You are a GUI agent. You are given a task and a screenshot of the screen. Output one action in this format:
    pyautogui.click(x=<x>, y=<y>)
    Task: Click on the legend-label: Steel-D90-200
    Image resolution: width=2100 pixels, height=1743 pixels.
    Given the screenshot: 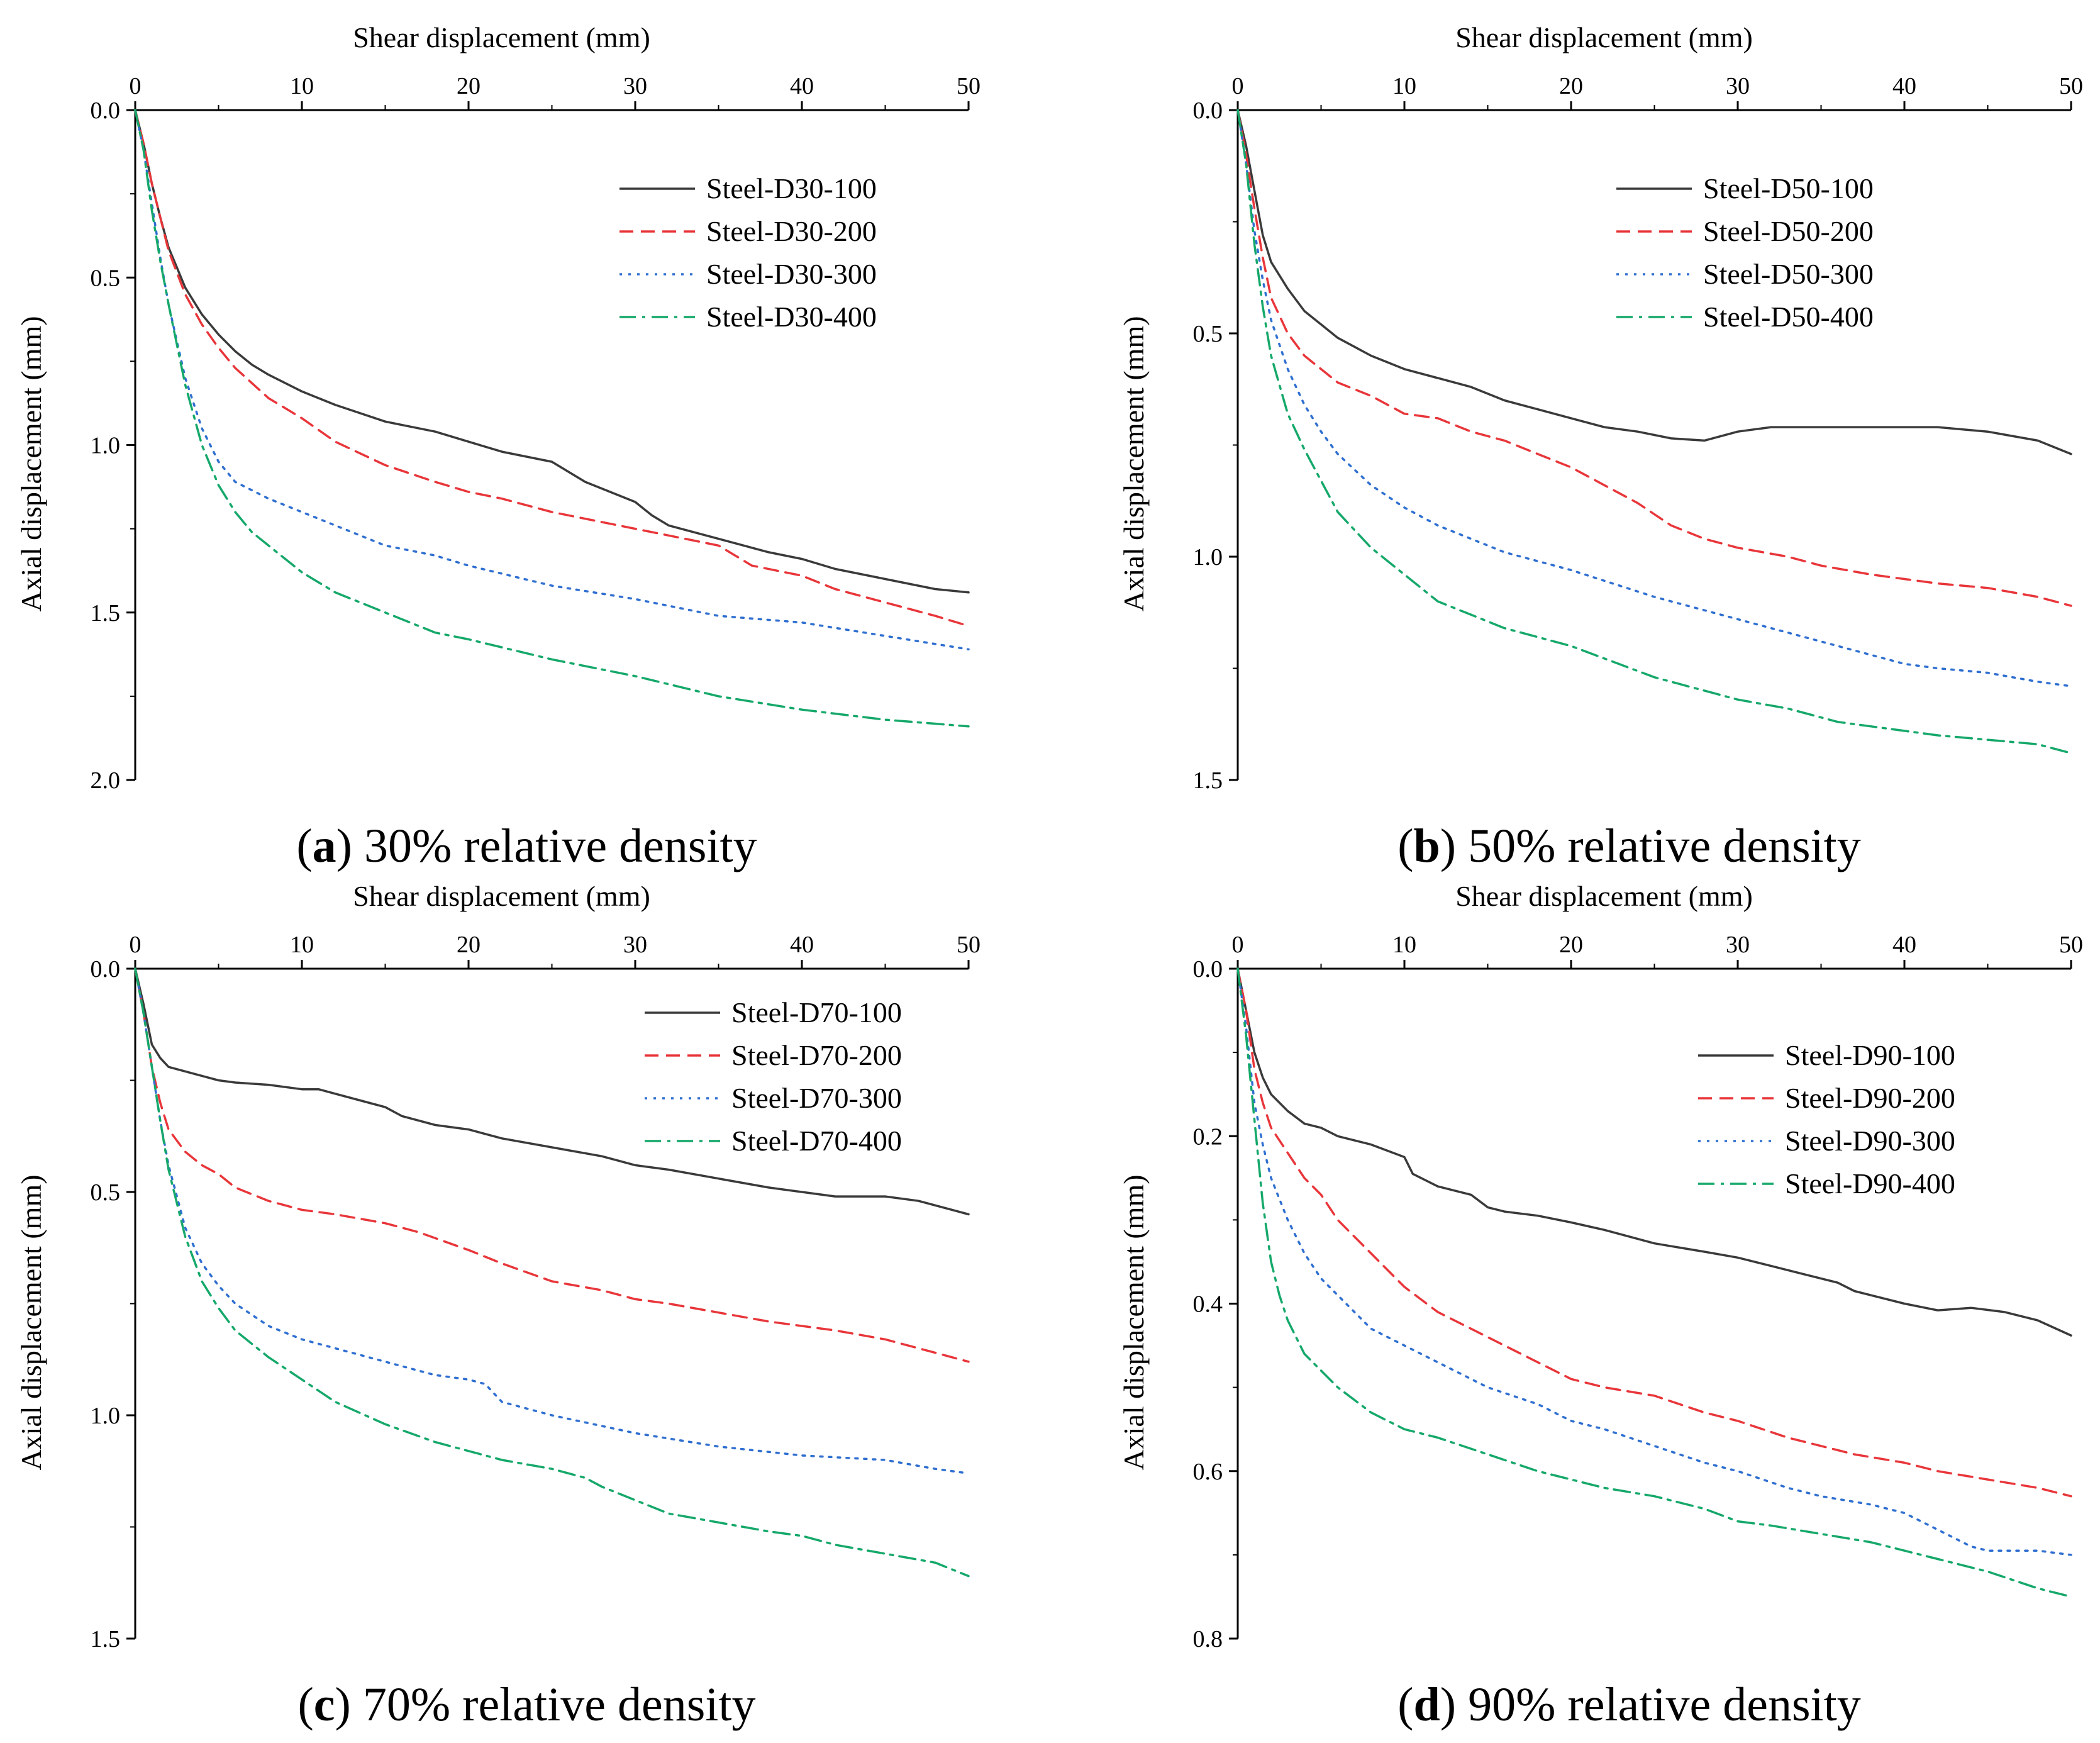 What is the action you would take?
    pyautogui.click(x=1870, y=1098)
    